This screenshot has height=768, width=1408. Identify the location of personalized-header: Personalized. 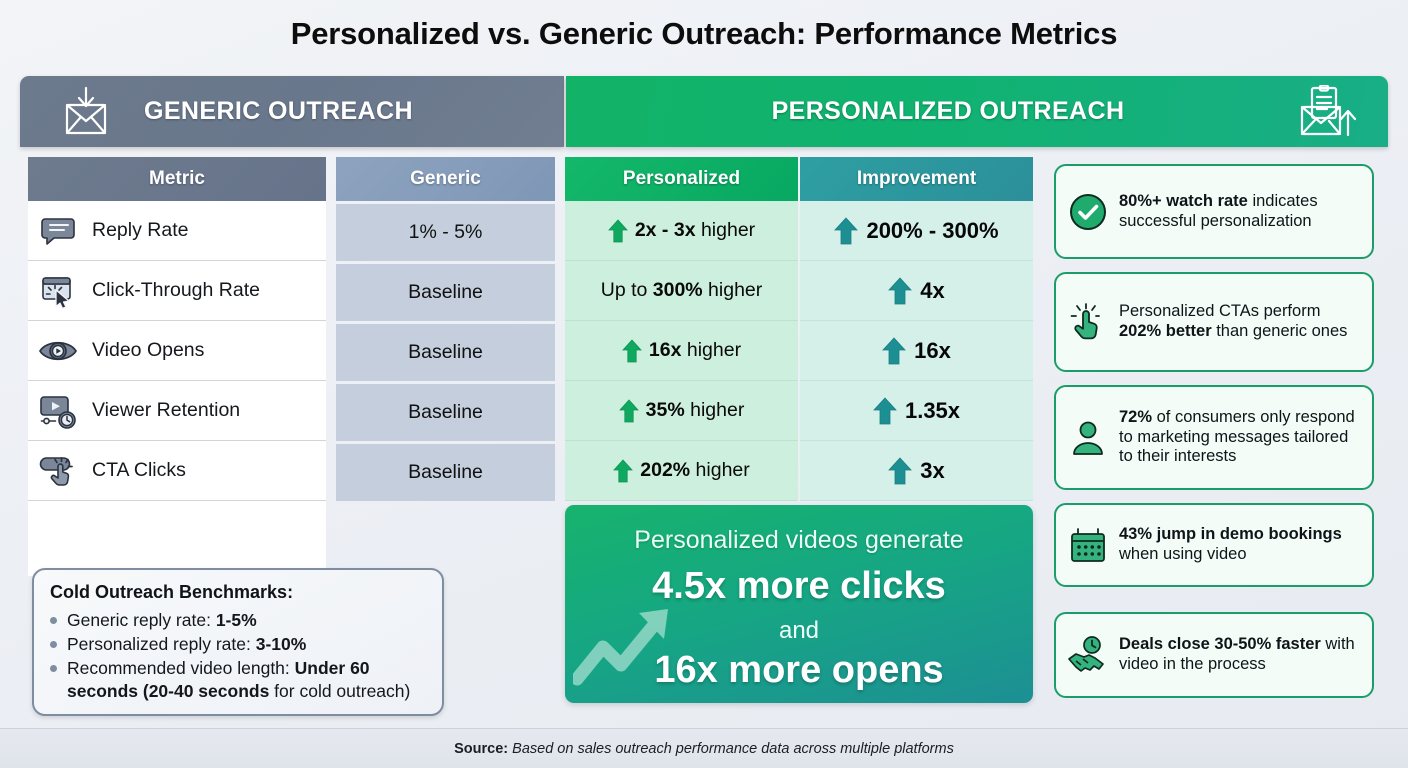
(681, 179).